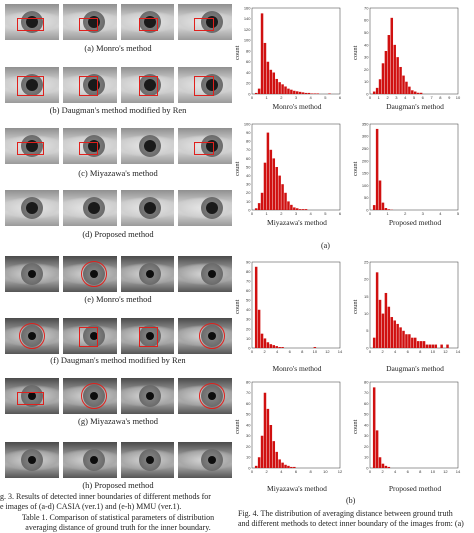 Image resolution: width=474 pixels, height=533 pixels. What do you see at coordinates (118, 299) in the screenshot?
I see `row-caption: (e) Monro's method` at bounding box center [118, 299].